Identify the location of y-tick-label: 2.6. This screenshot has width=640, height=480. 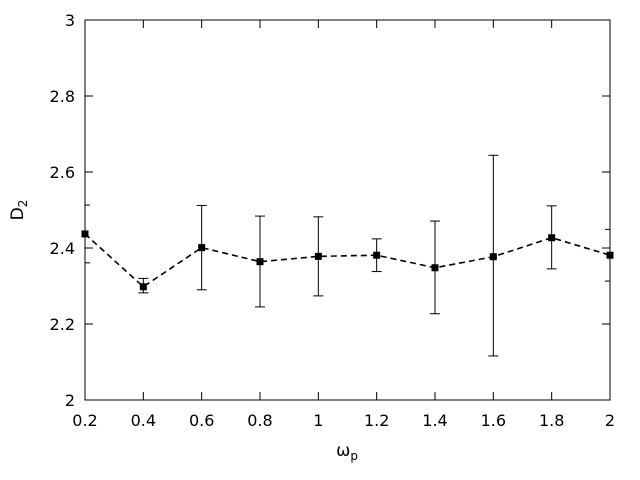
(62, 172).